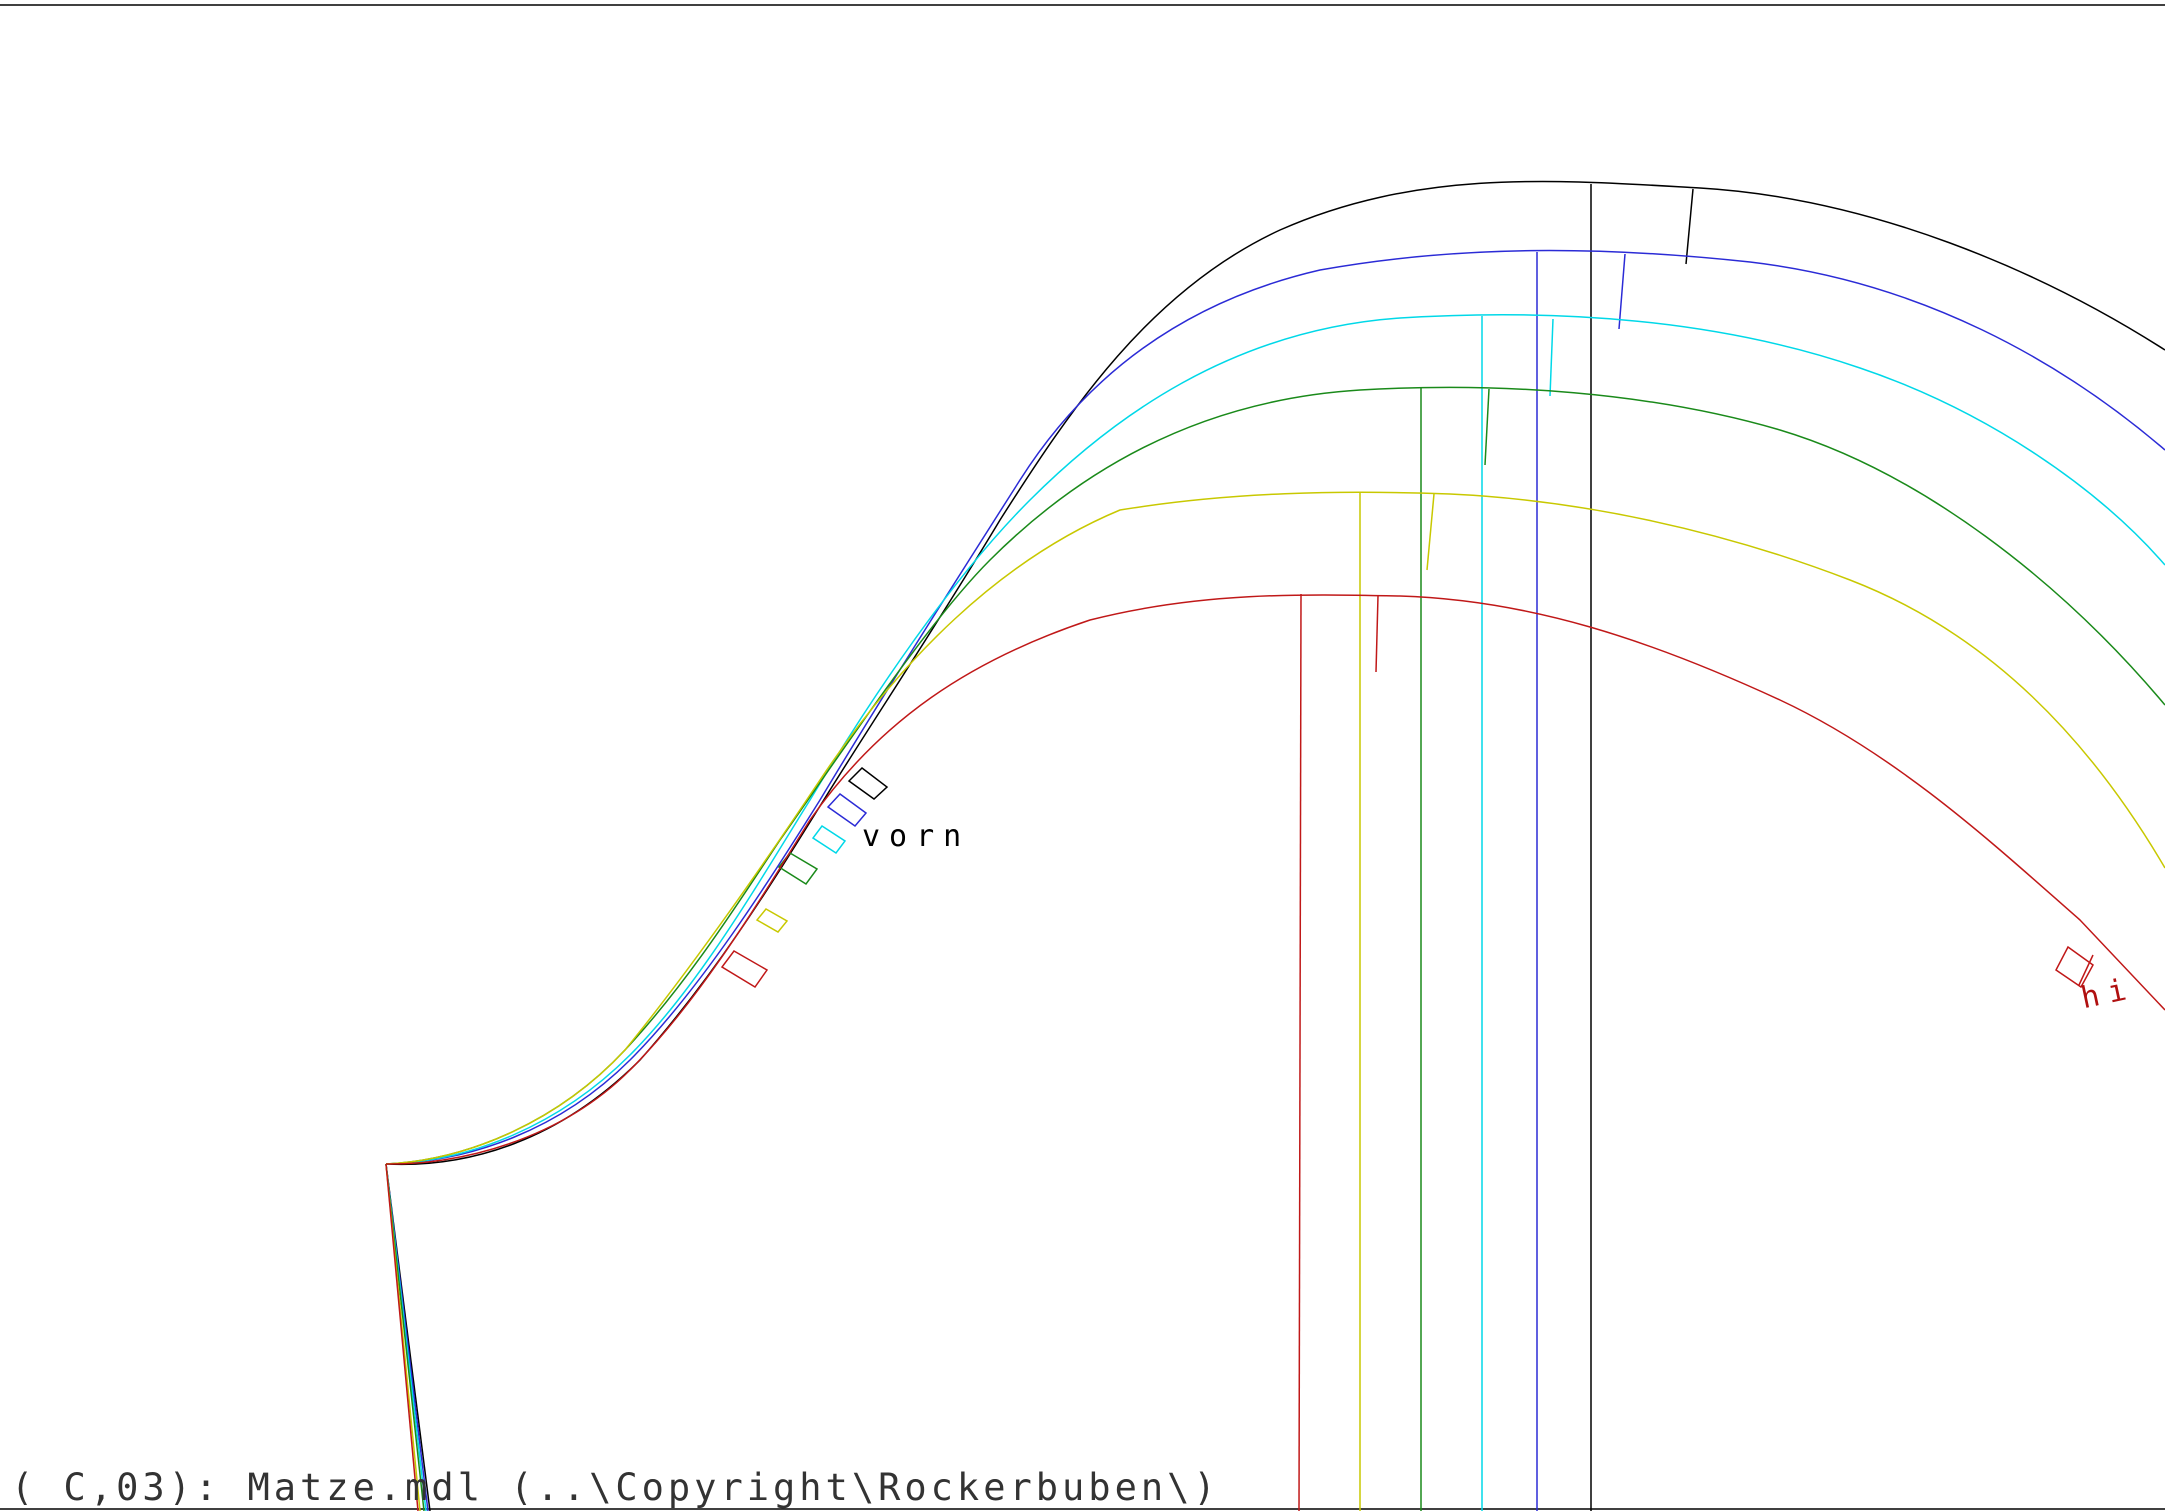 This screenshot has width=2165, height=1511. What do you see at coordinates (1622, 291) in the screenshot?
I see `notch-top-blue` at bounding box center [1622, 291].